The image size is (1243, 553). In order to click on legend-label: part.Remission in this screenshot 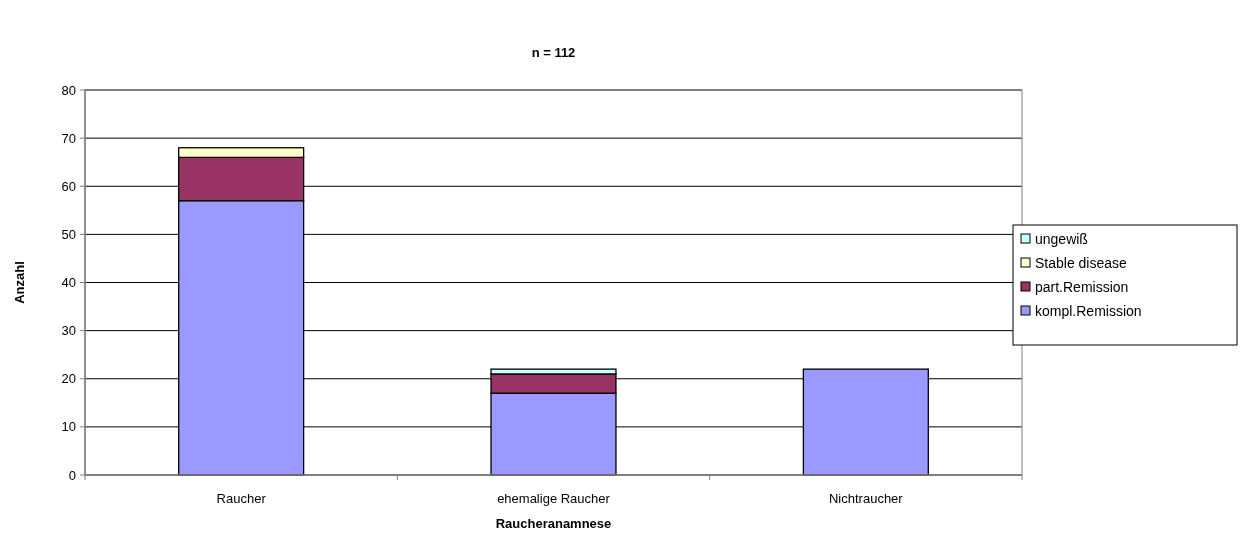, I will do `click(1082, 286)`.